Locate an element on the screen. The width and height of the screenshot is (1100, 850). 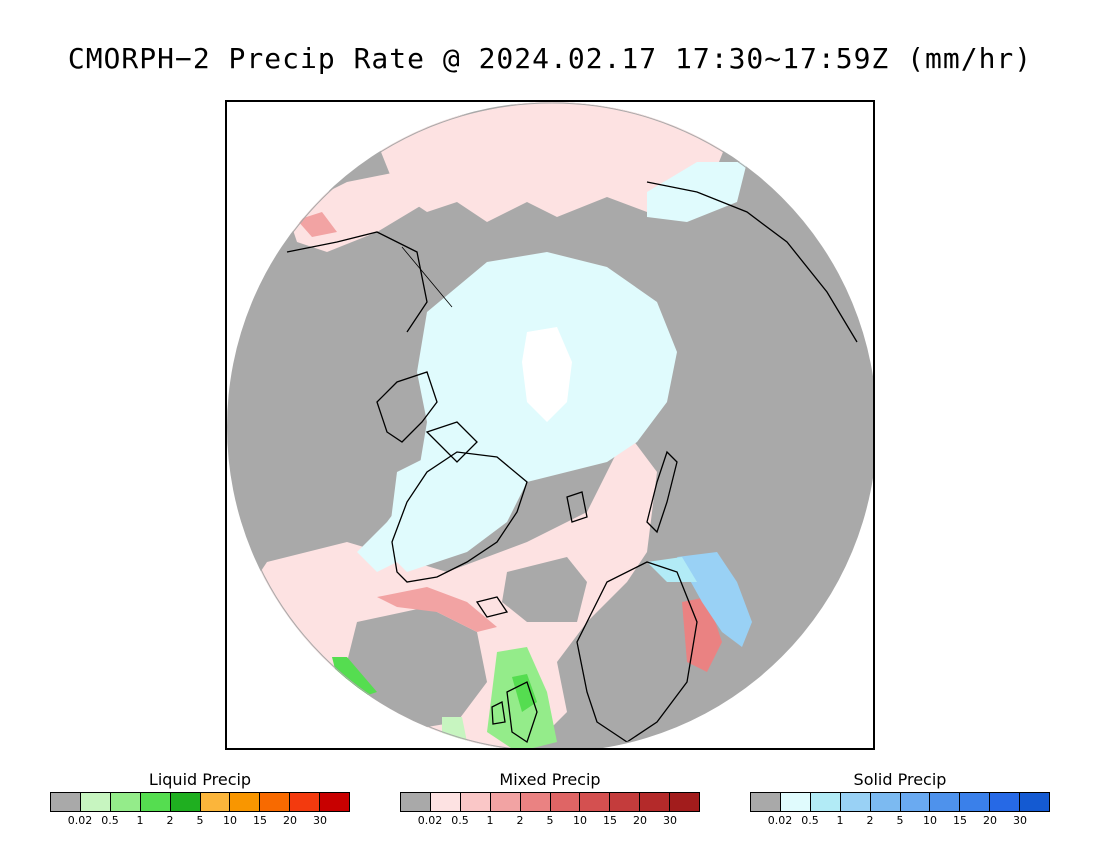
mixed-tick-label: 0.02 is located at coordinates (430, 820).